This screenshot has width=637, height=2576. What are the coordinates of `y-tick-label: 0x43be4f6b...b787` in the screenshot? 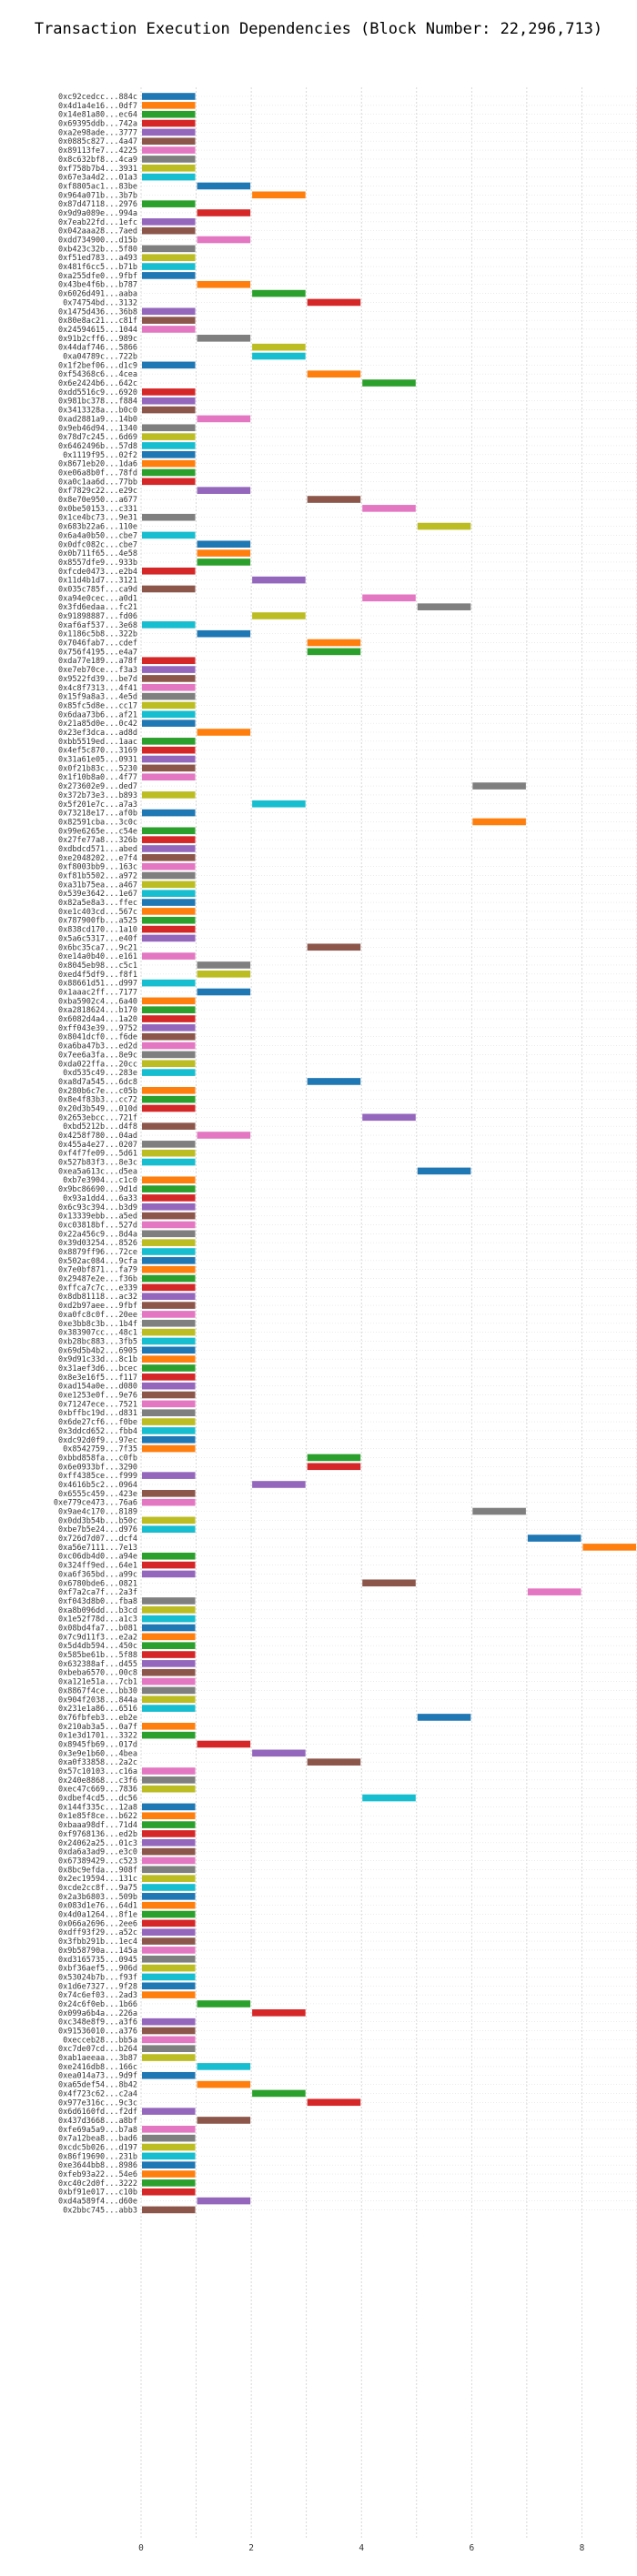 It's located at (98, 285).